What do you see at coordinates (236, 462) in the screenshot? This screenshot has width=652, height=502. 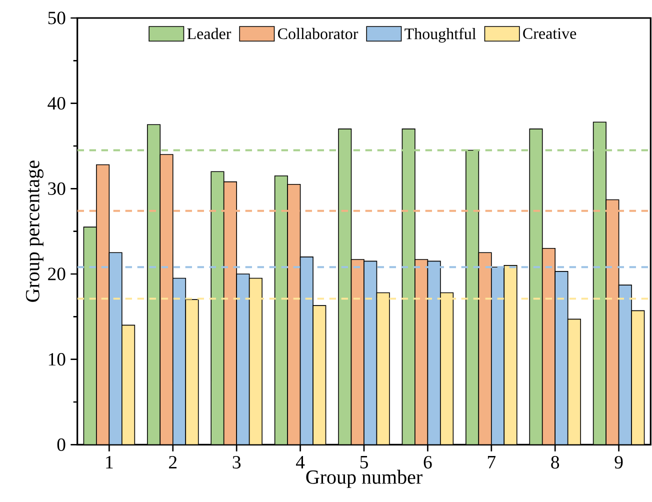 I see `x-tick-label: 3` at bounding box center [236, 462].